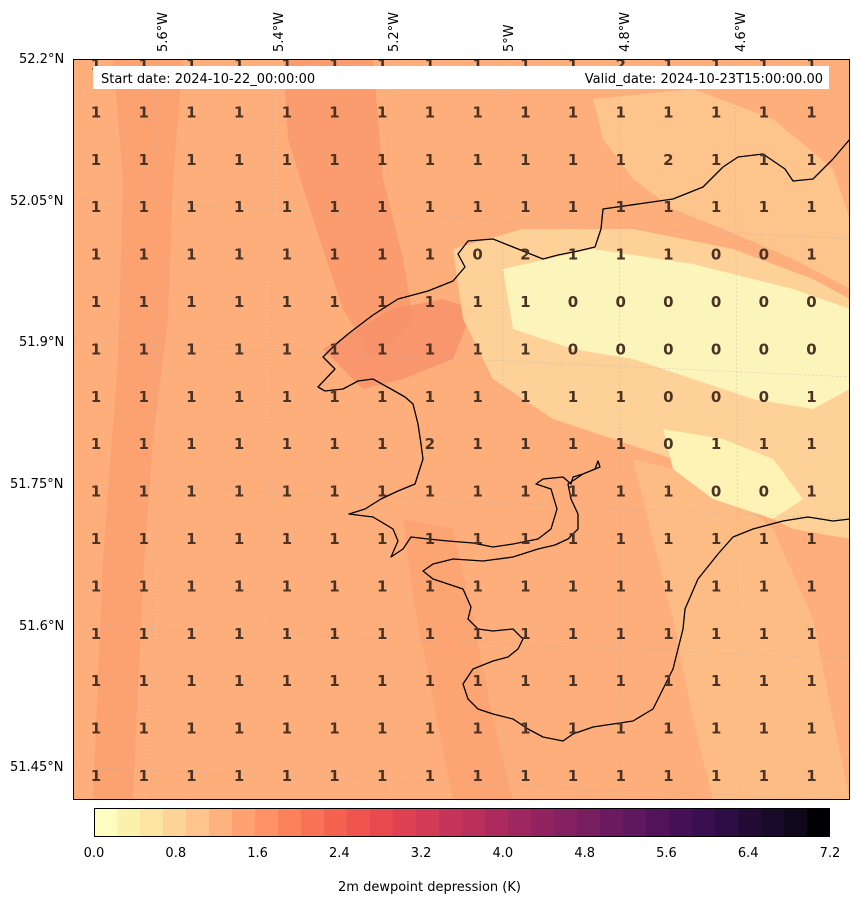 This screenshot has width=859, height=907. I want to click on lon-label-5-4w: 5.4°W, so click(279, 31).